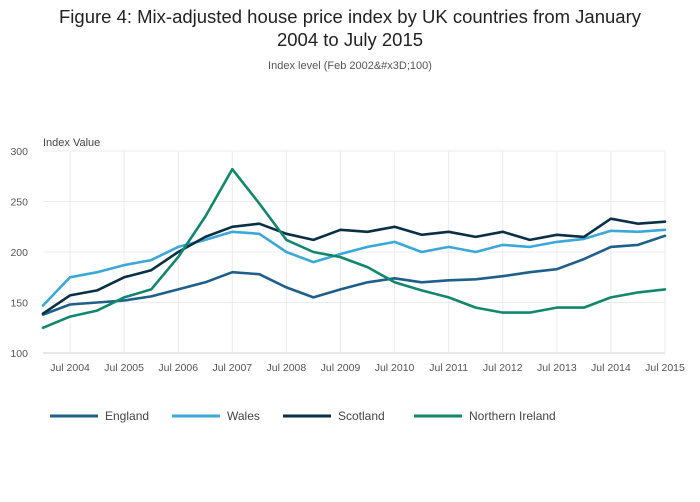  What do you see at coordinates (71, 143) in the screenshot?
I see `y-axis-title: Index Value` at bounding box center [71, 143].